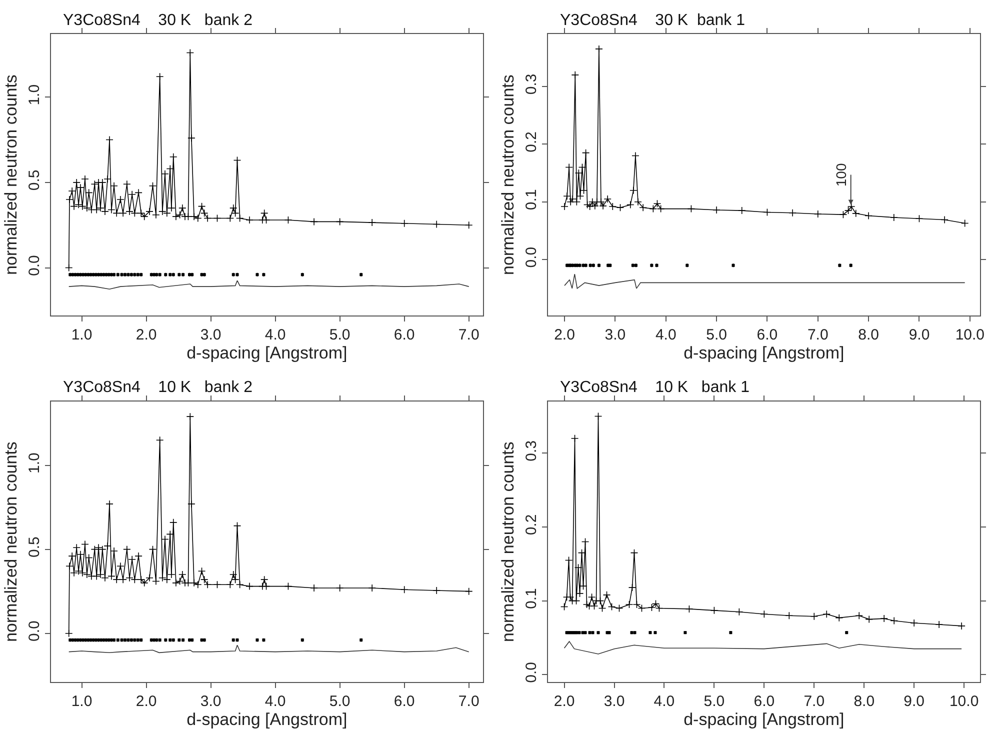 Image resolution: width=996 pixels, height=731 pixels. What do you see at coordinates (531, 141) in the screenshot?
I see `y-tick-label: 0.2` at bounding box center [531, 141].